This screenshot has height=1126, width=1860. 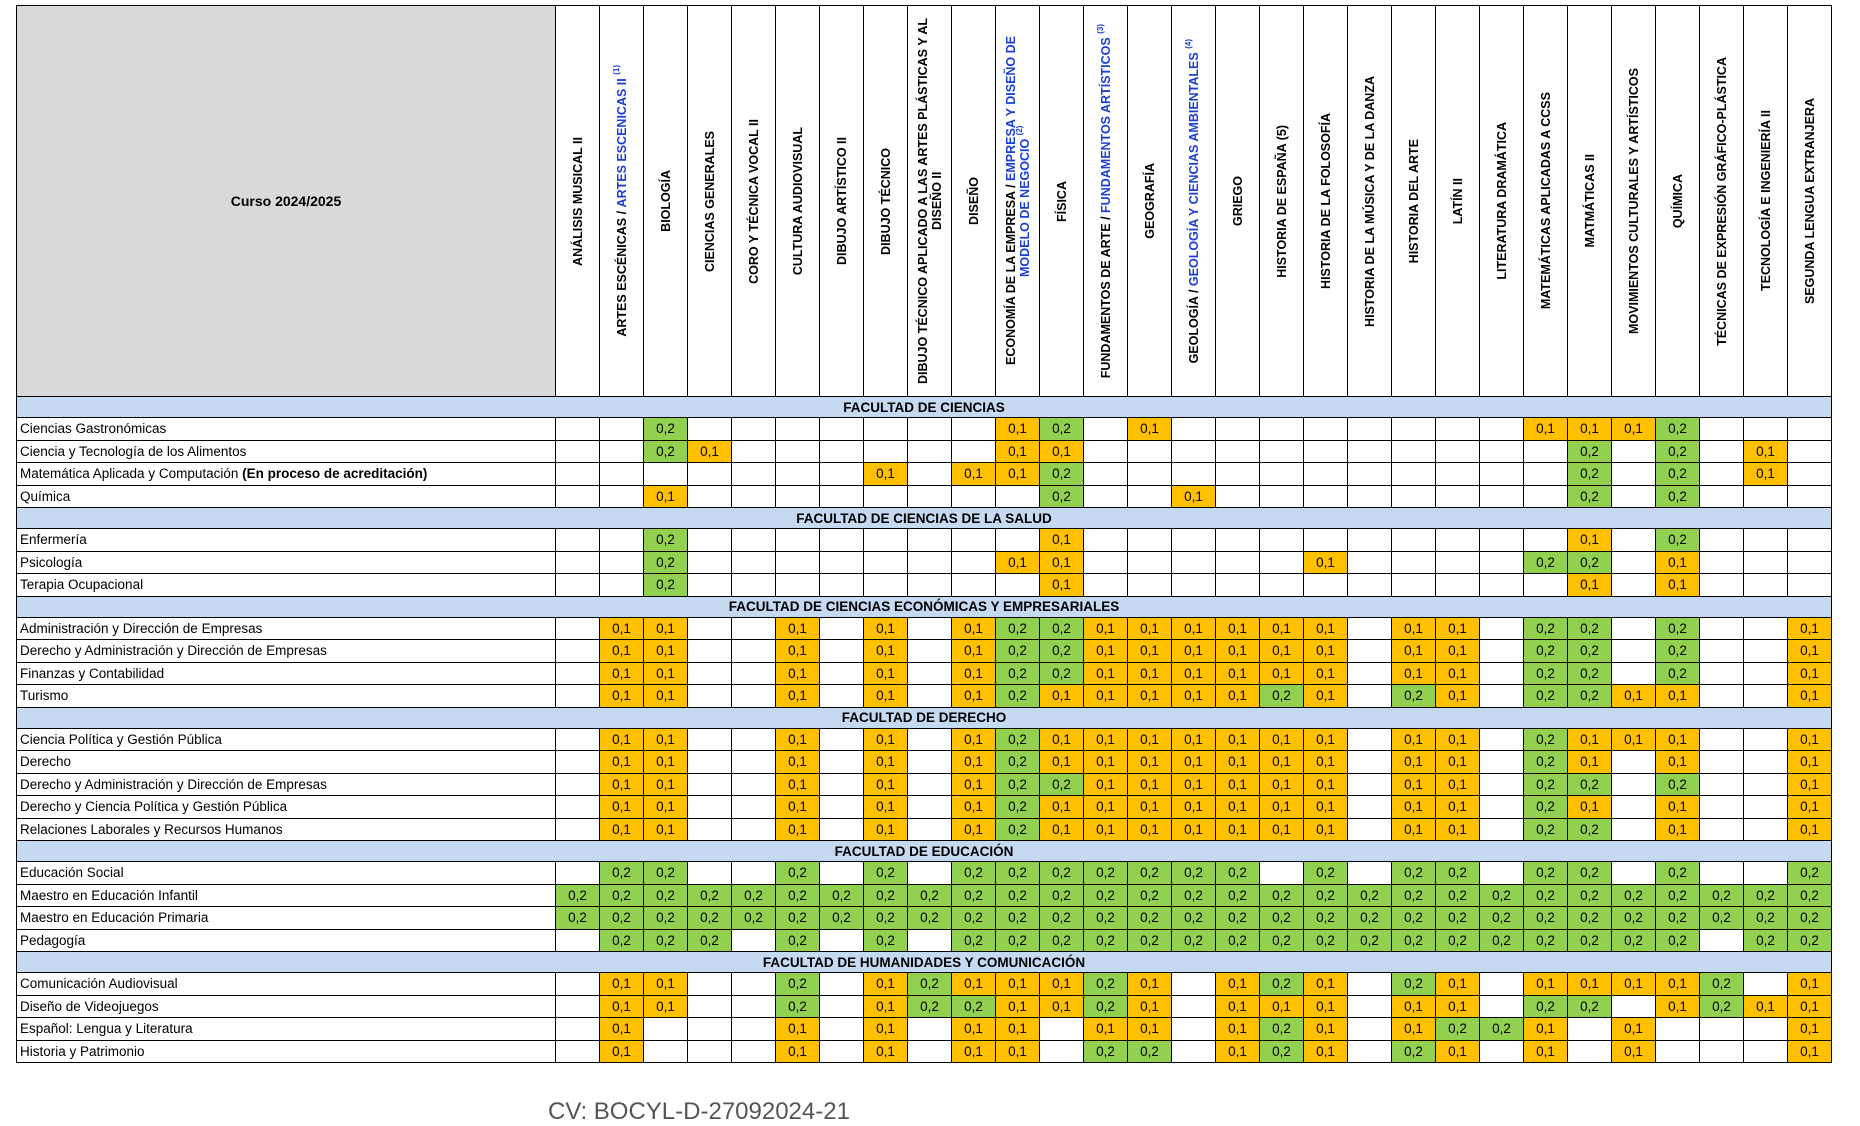 I want to click on degree-name: Relaciones Laborales y Recursos Humanos, so click(x=286, y=829).